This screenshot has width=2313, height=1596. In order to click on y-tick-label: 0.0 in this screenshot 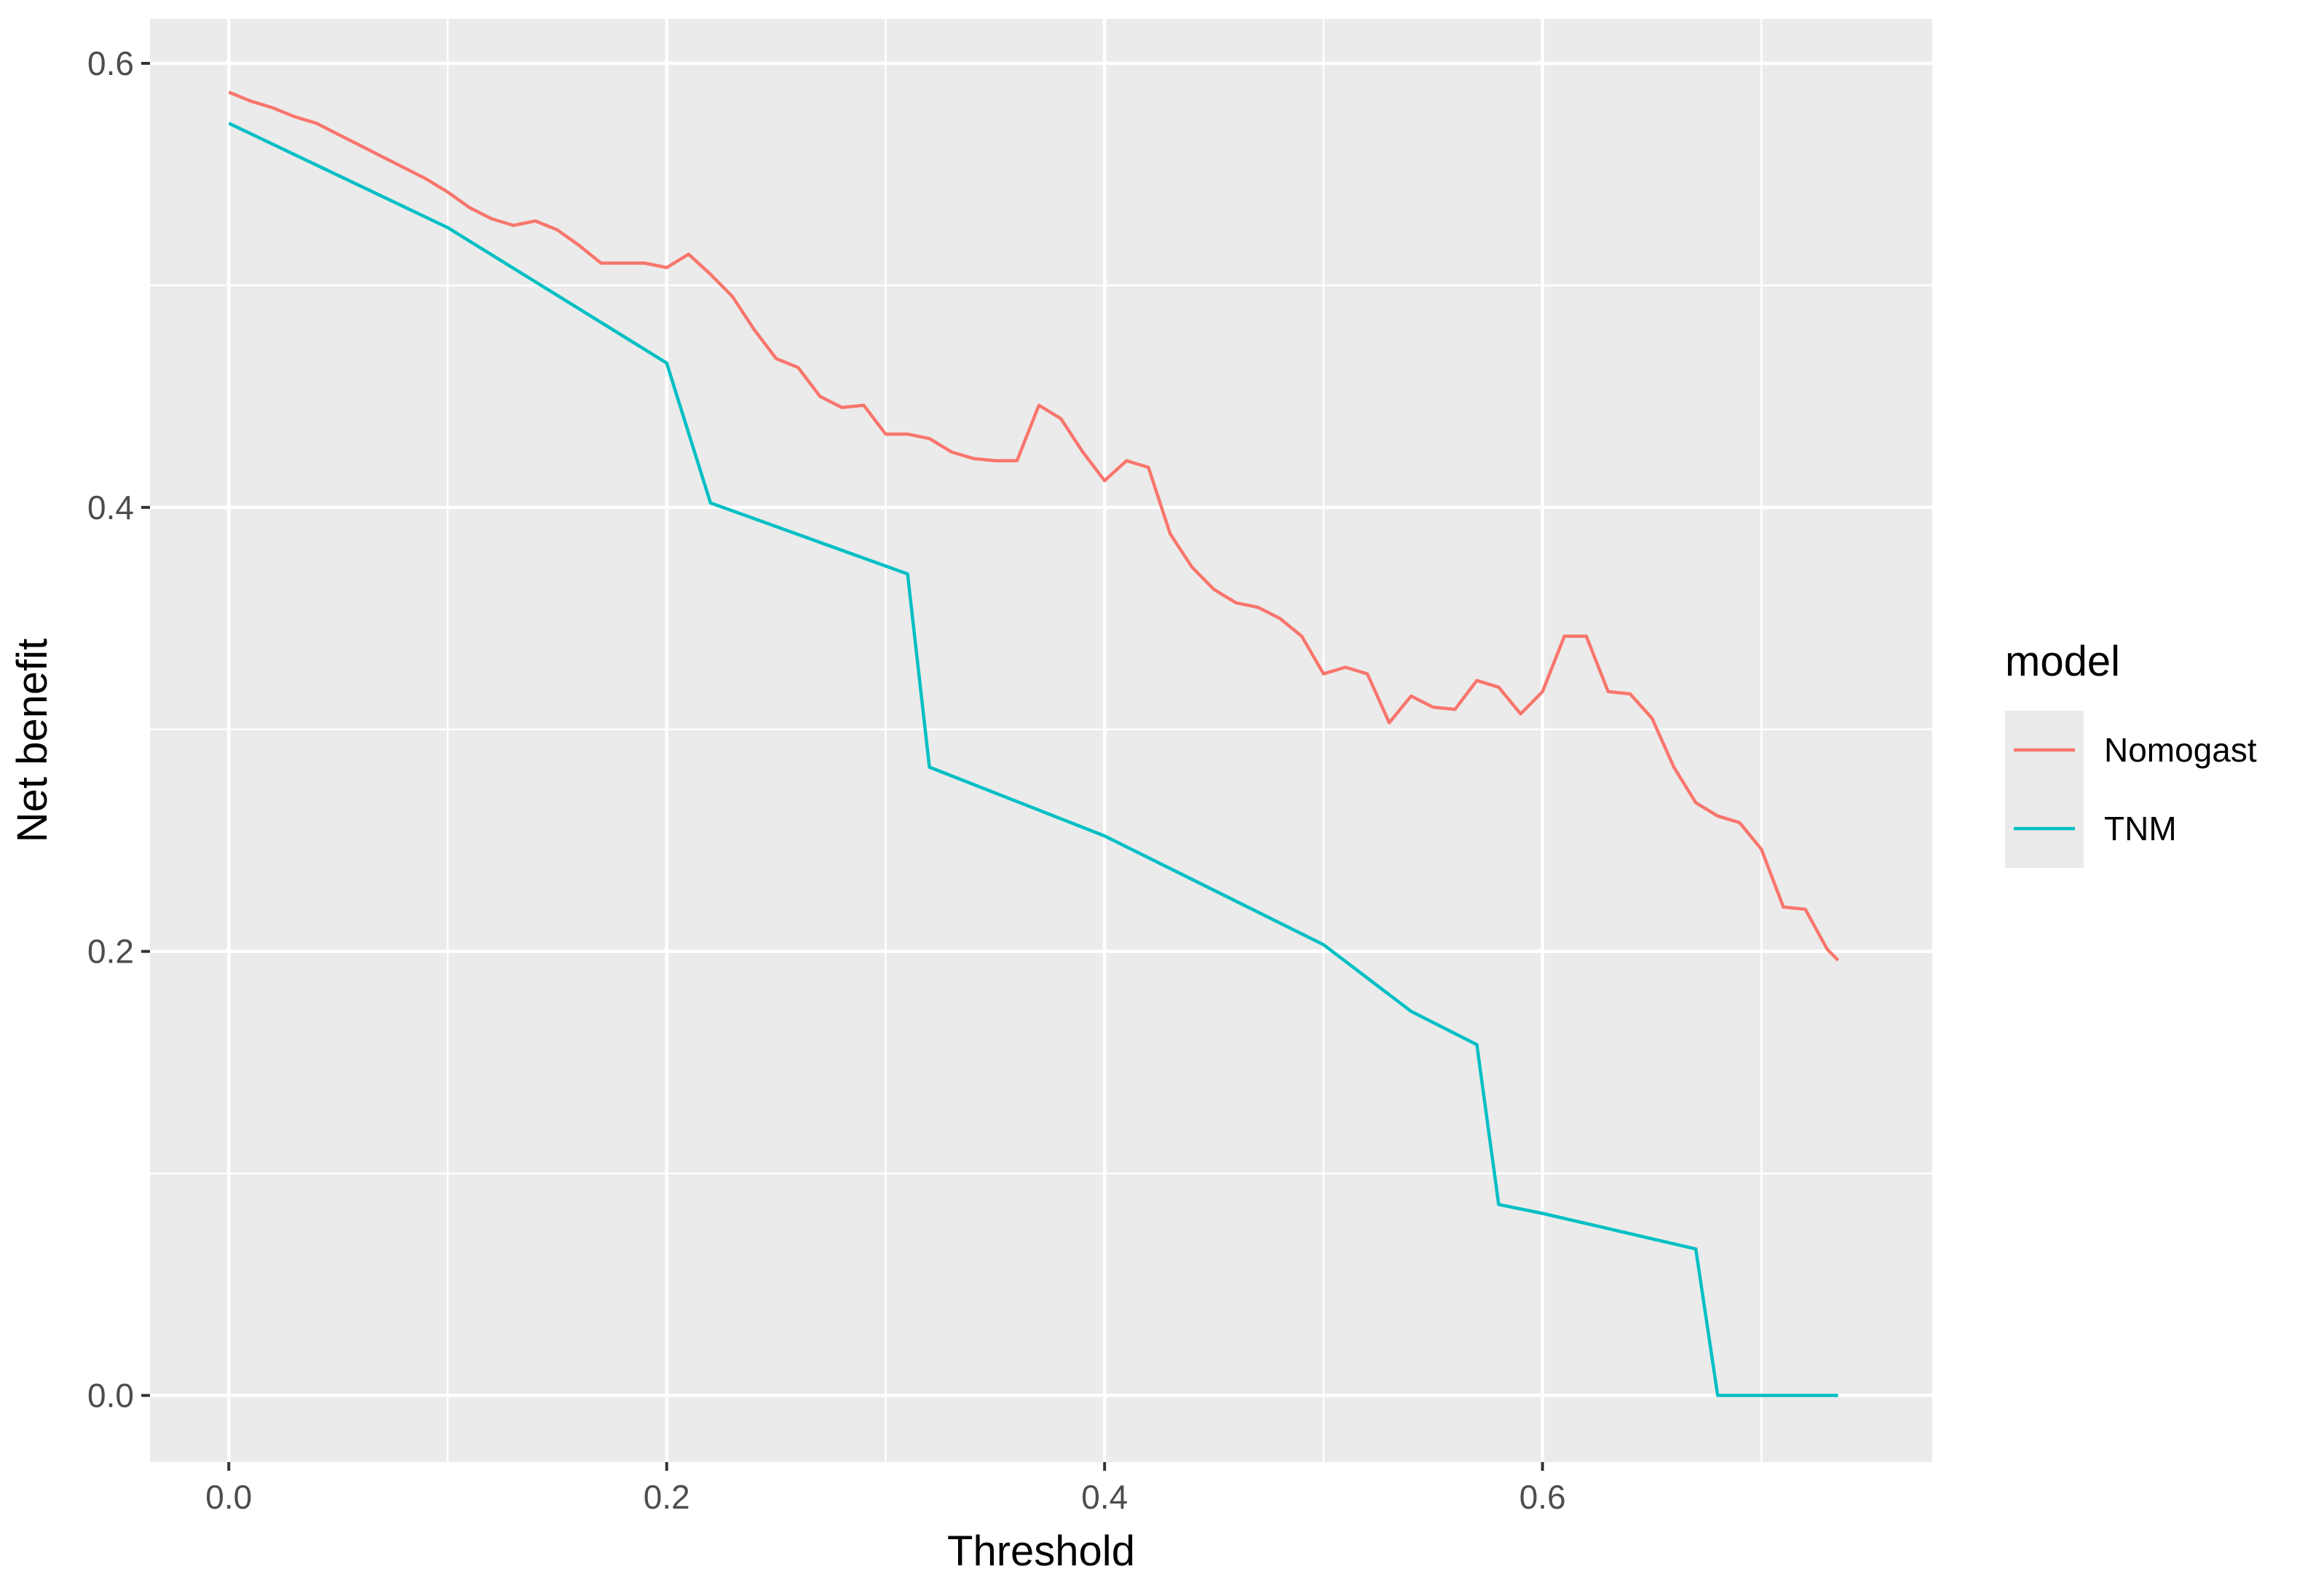, I will do `click(110, 1396)`.